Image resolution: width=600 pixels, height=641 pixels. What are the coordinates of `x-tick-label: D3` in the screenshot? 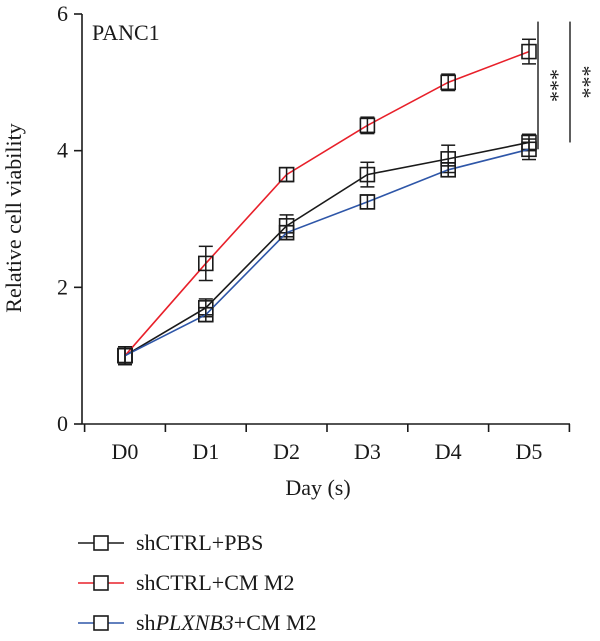 It's located at (367, 451).